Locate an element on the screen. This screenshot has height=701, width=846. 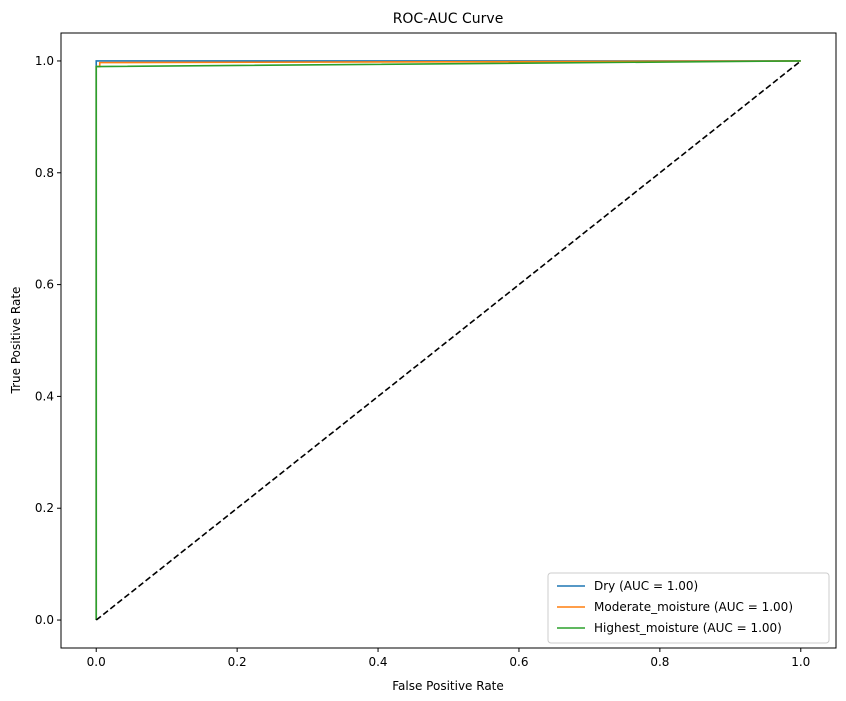
x-tick-label: 0.0 is located at coordinates (96, 662).